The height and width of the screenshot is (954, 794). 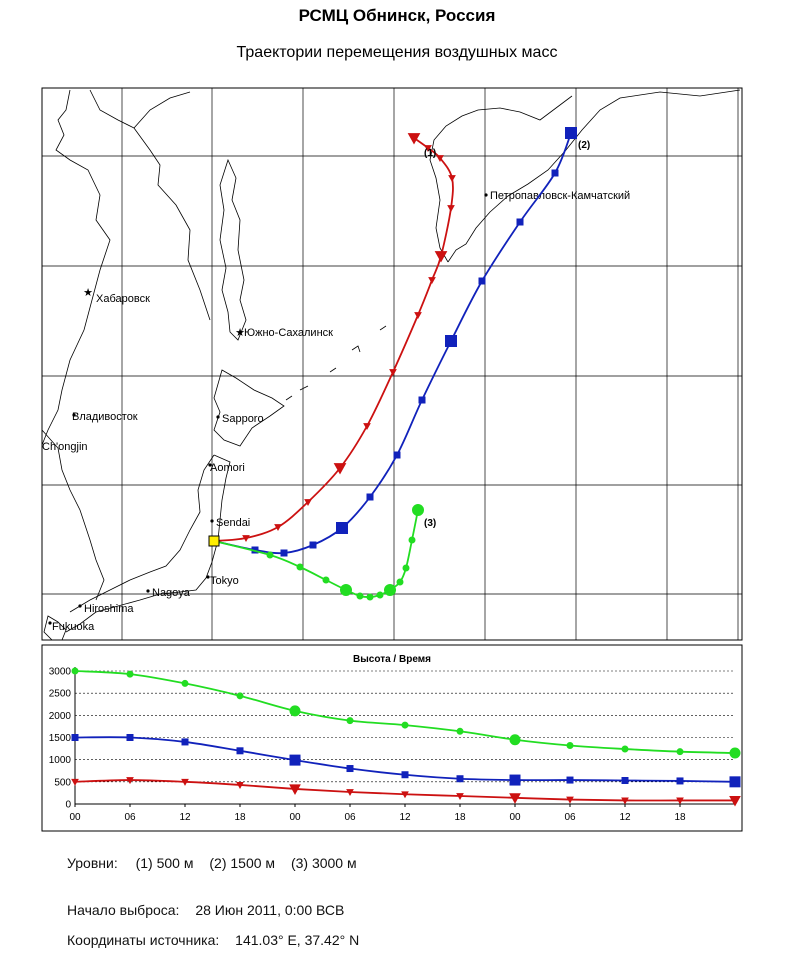 What do you see at coordinates (460, 817) in the screenshot?
I see `x-tick-label: 18` at bounding box center [460, 817].